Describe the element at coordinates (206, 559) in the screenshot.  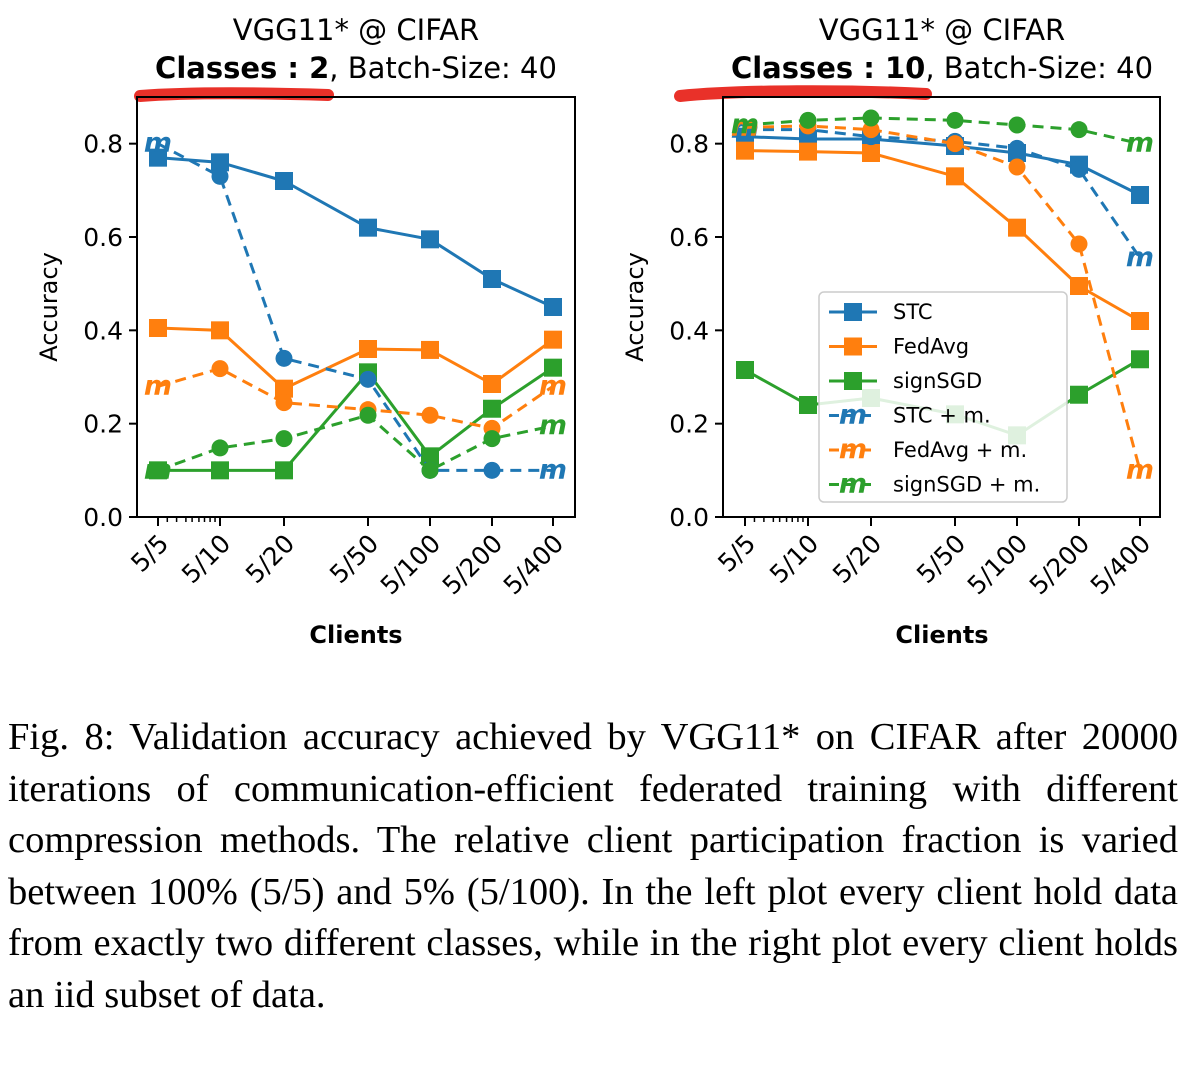
I see `x-tick-label: 5/10` at that location.